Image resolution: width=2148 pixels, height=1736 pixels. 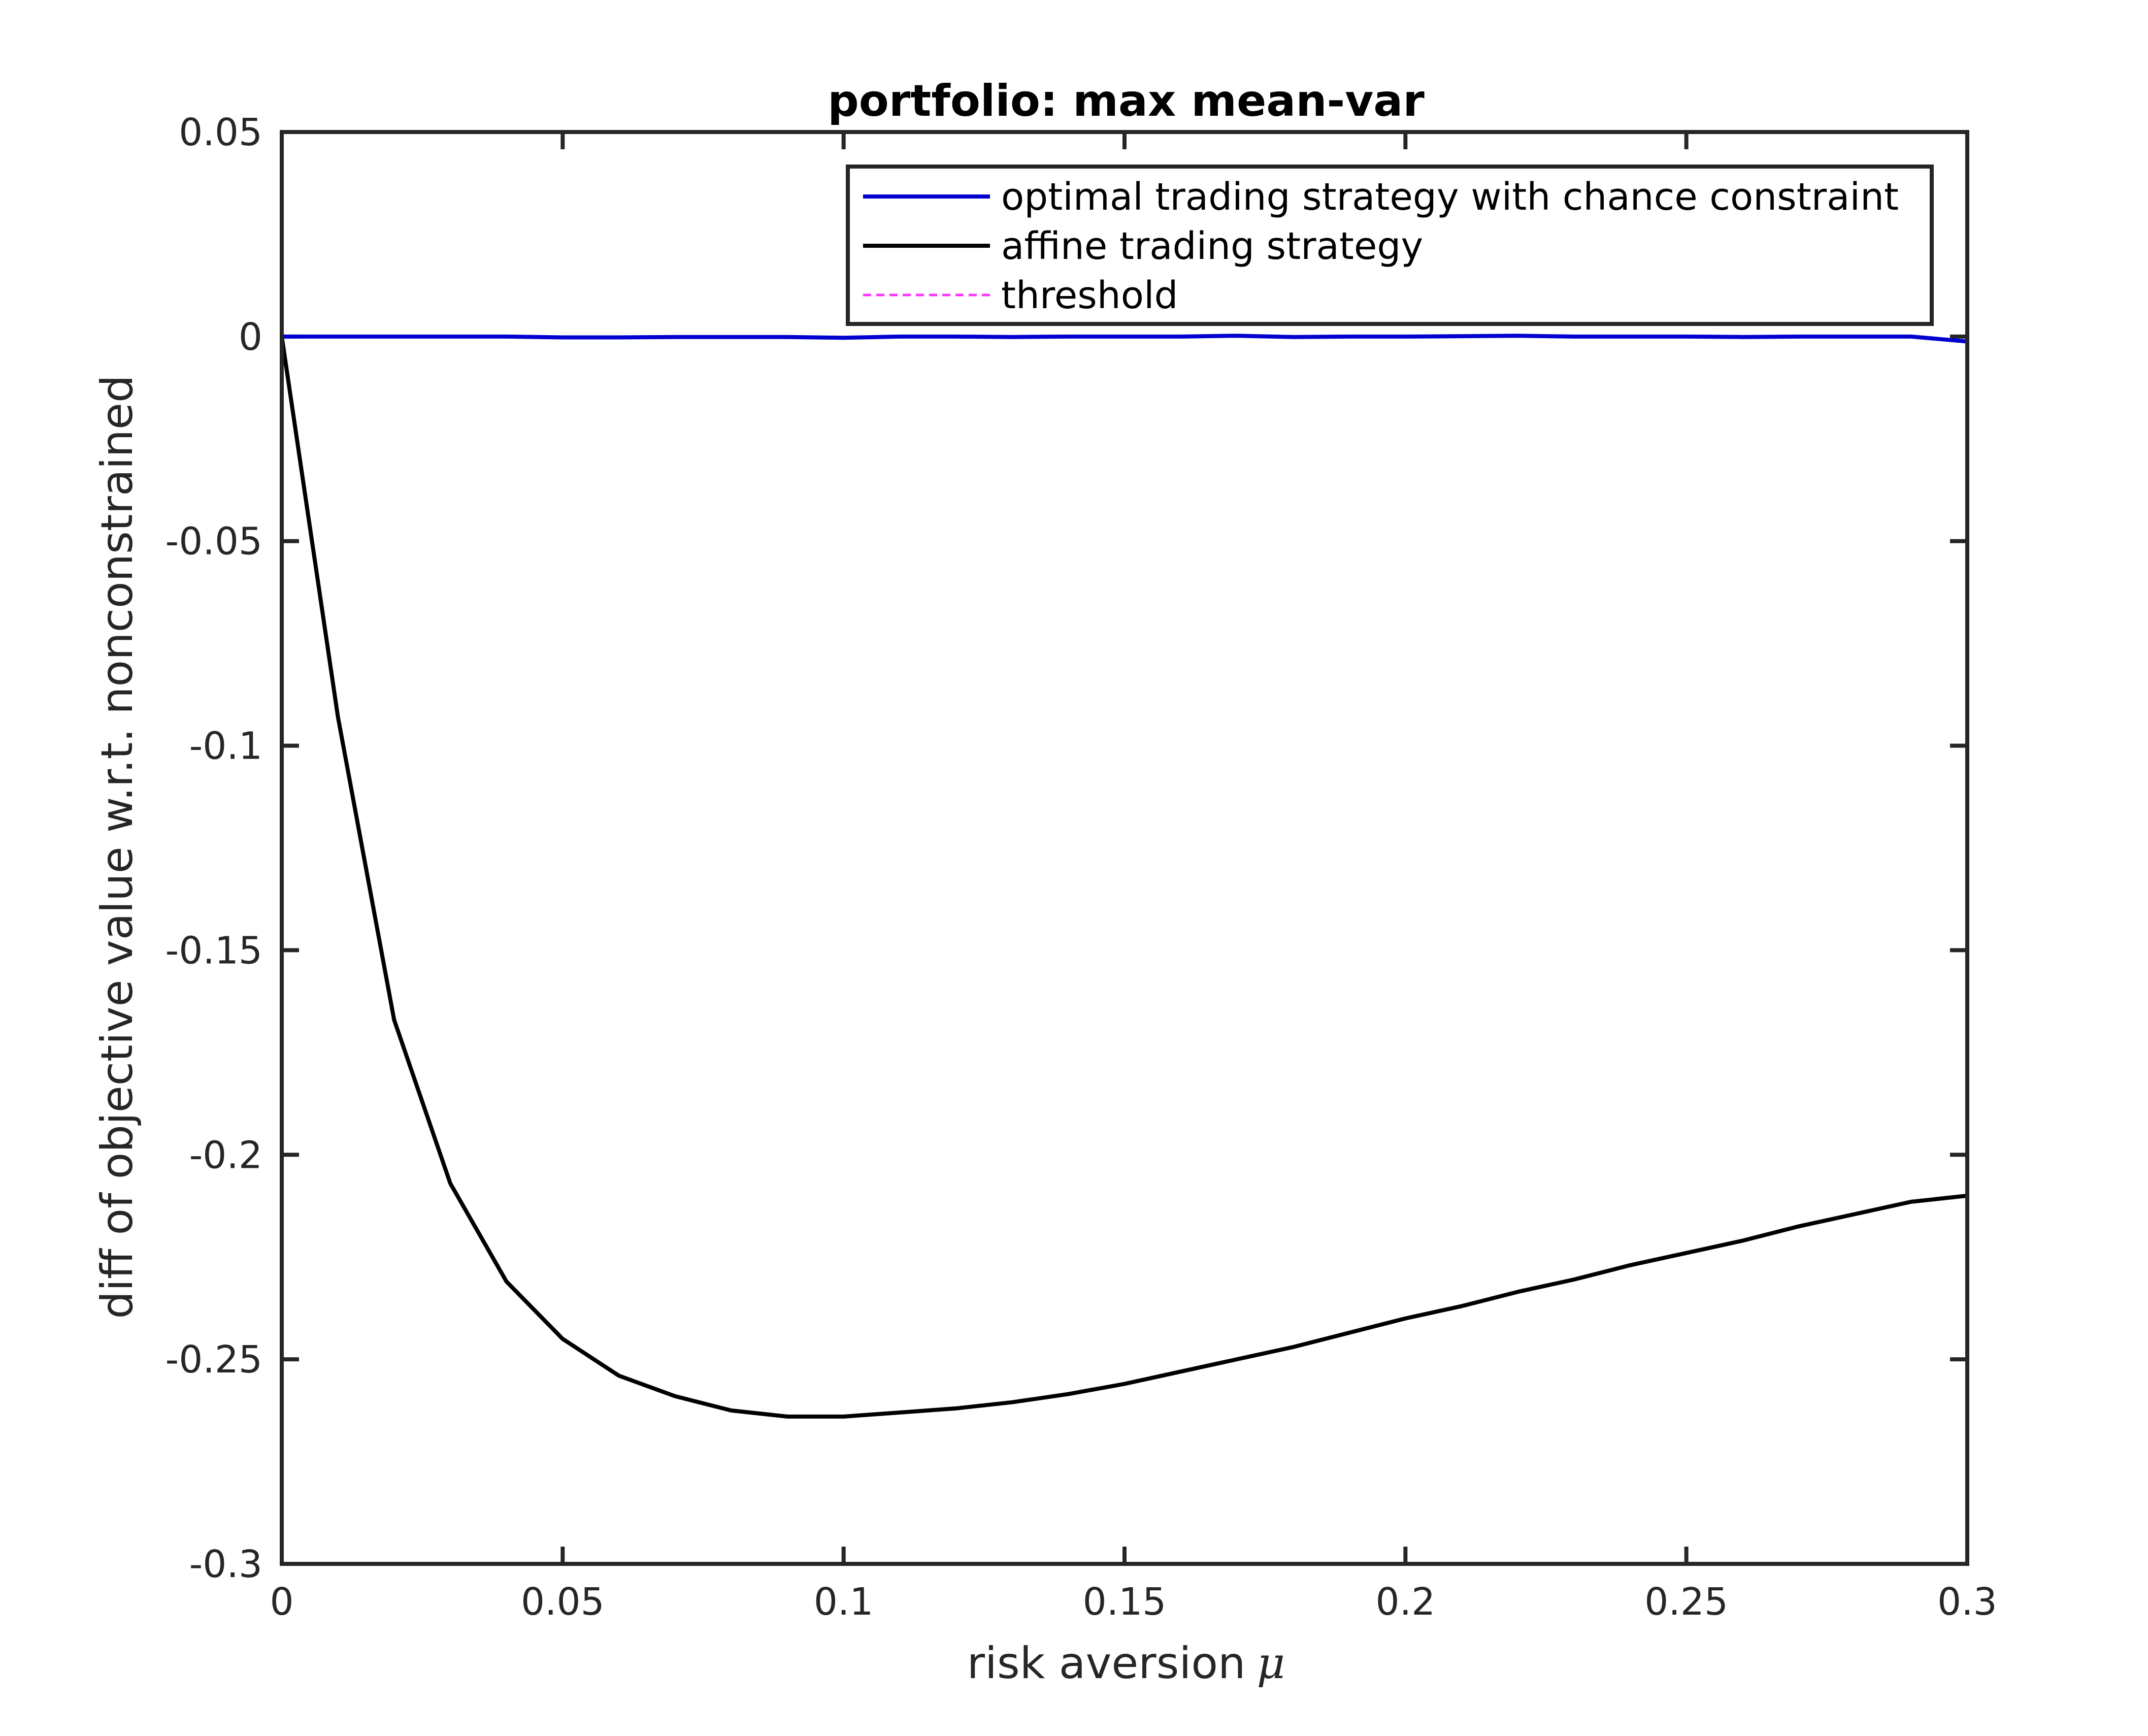 What do you see at coordinates (1089, 295) in the screenshot?
I see `legend-label-threshold: threshold` at bounding box center [1089, 295].